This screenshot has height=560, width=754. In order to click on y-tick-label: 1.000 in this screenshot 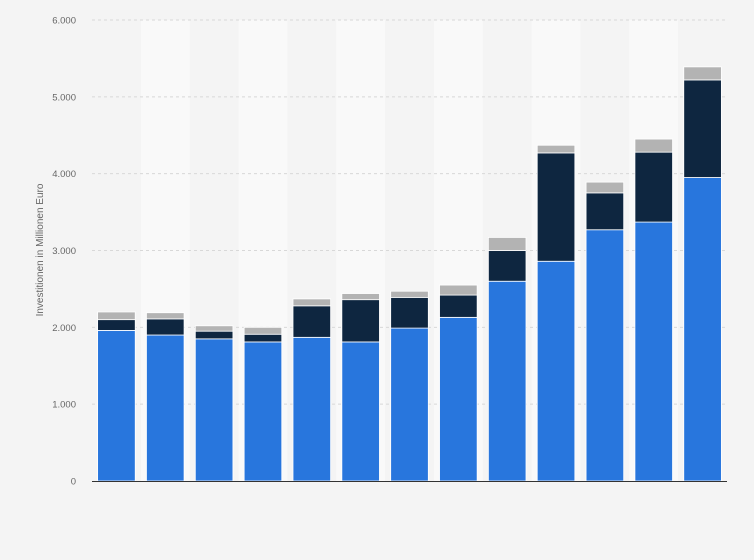, I will do `click(64, 405)`.